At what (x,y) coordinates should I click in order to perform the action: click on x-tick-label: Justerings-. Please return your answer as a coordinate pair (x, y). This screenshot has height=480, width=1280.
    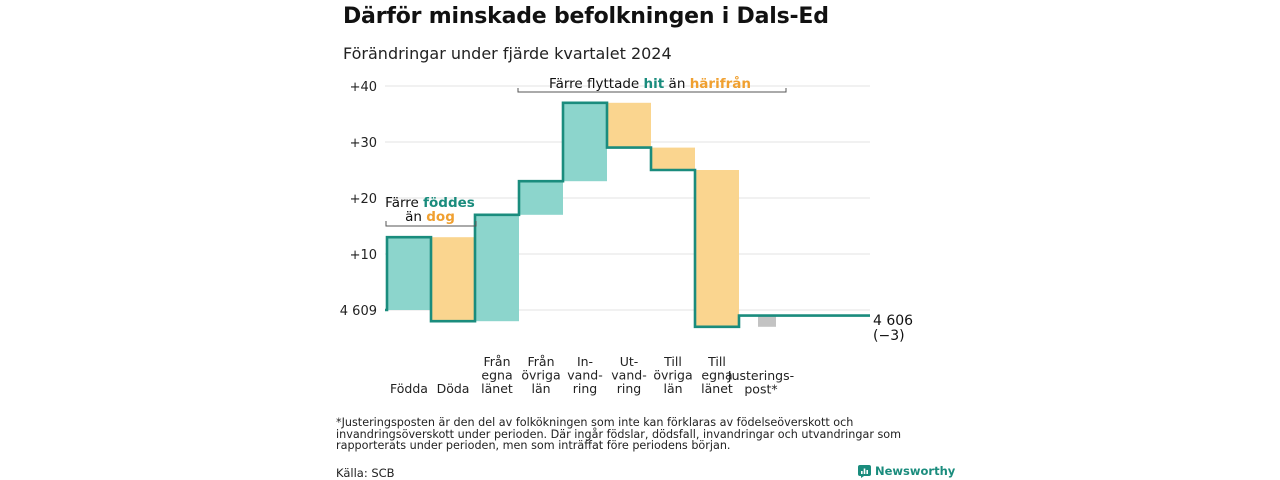
    Looking at the image, I should click on (760, 375).